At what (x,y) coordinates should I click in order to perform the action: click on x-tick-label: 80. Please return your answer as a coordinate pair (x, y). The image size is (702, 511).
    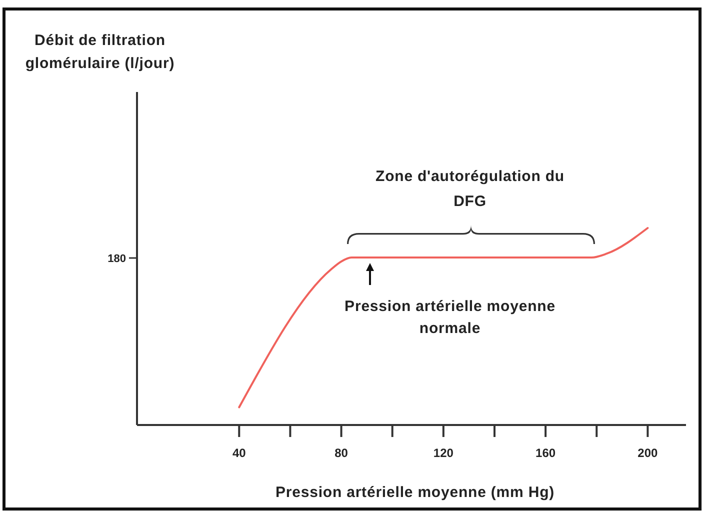
    Looking at the image, I should click on (341, 453).